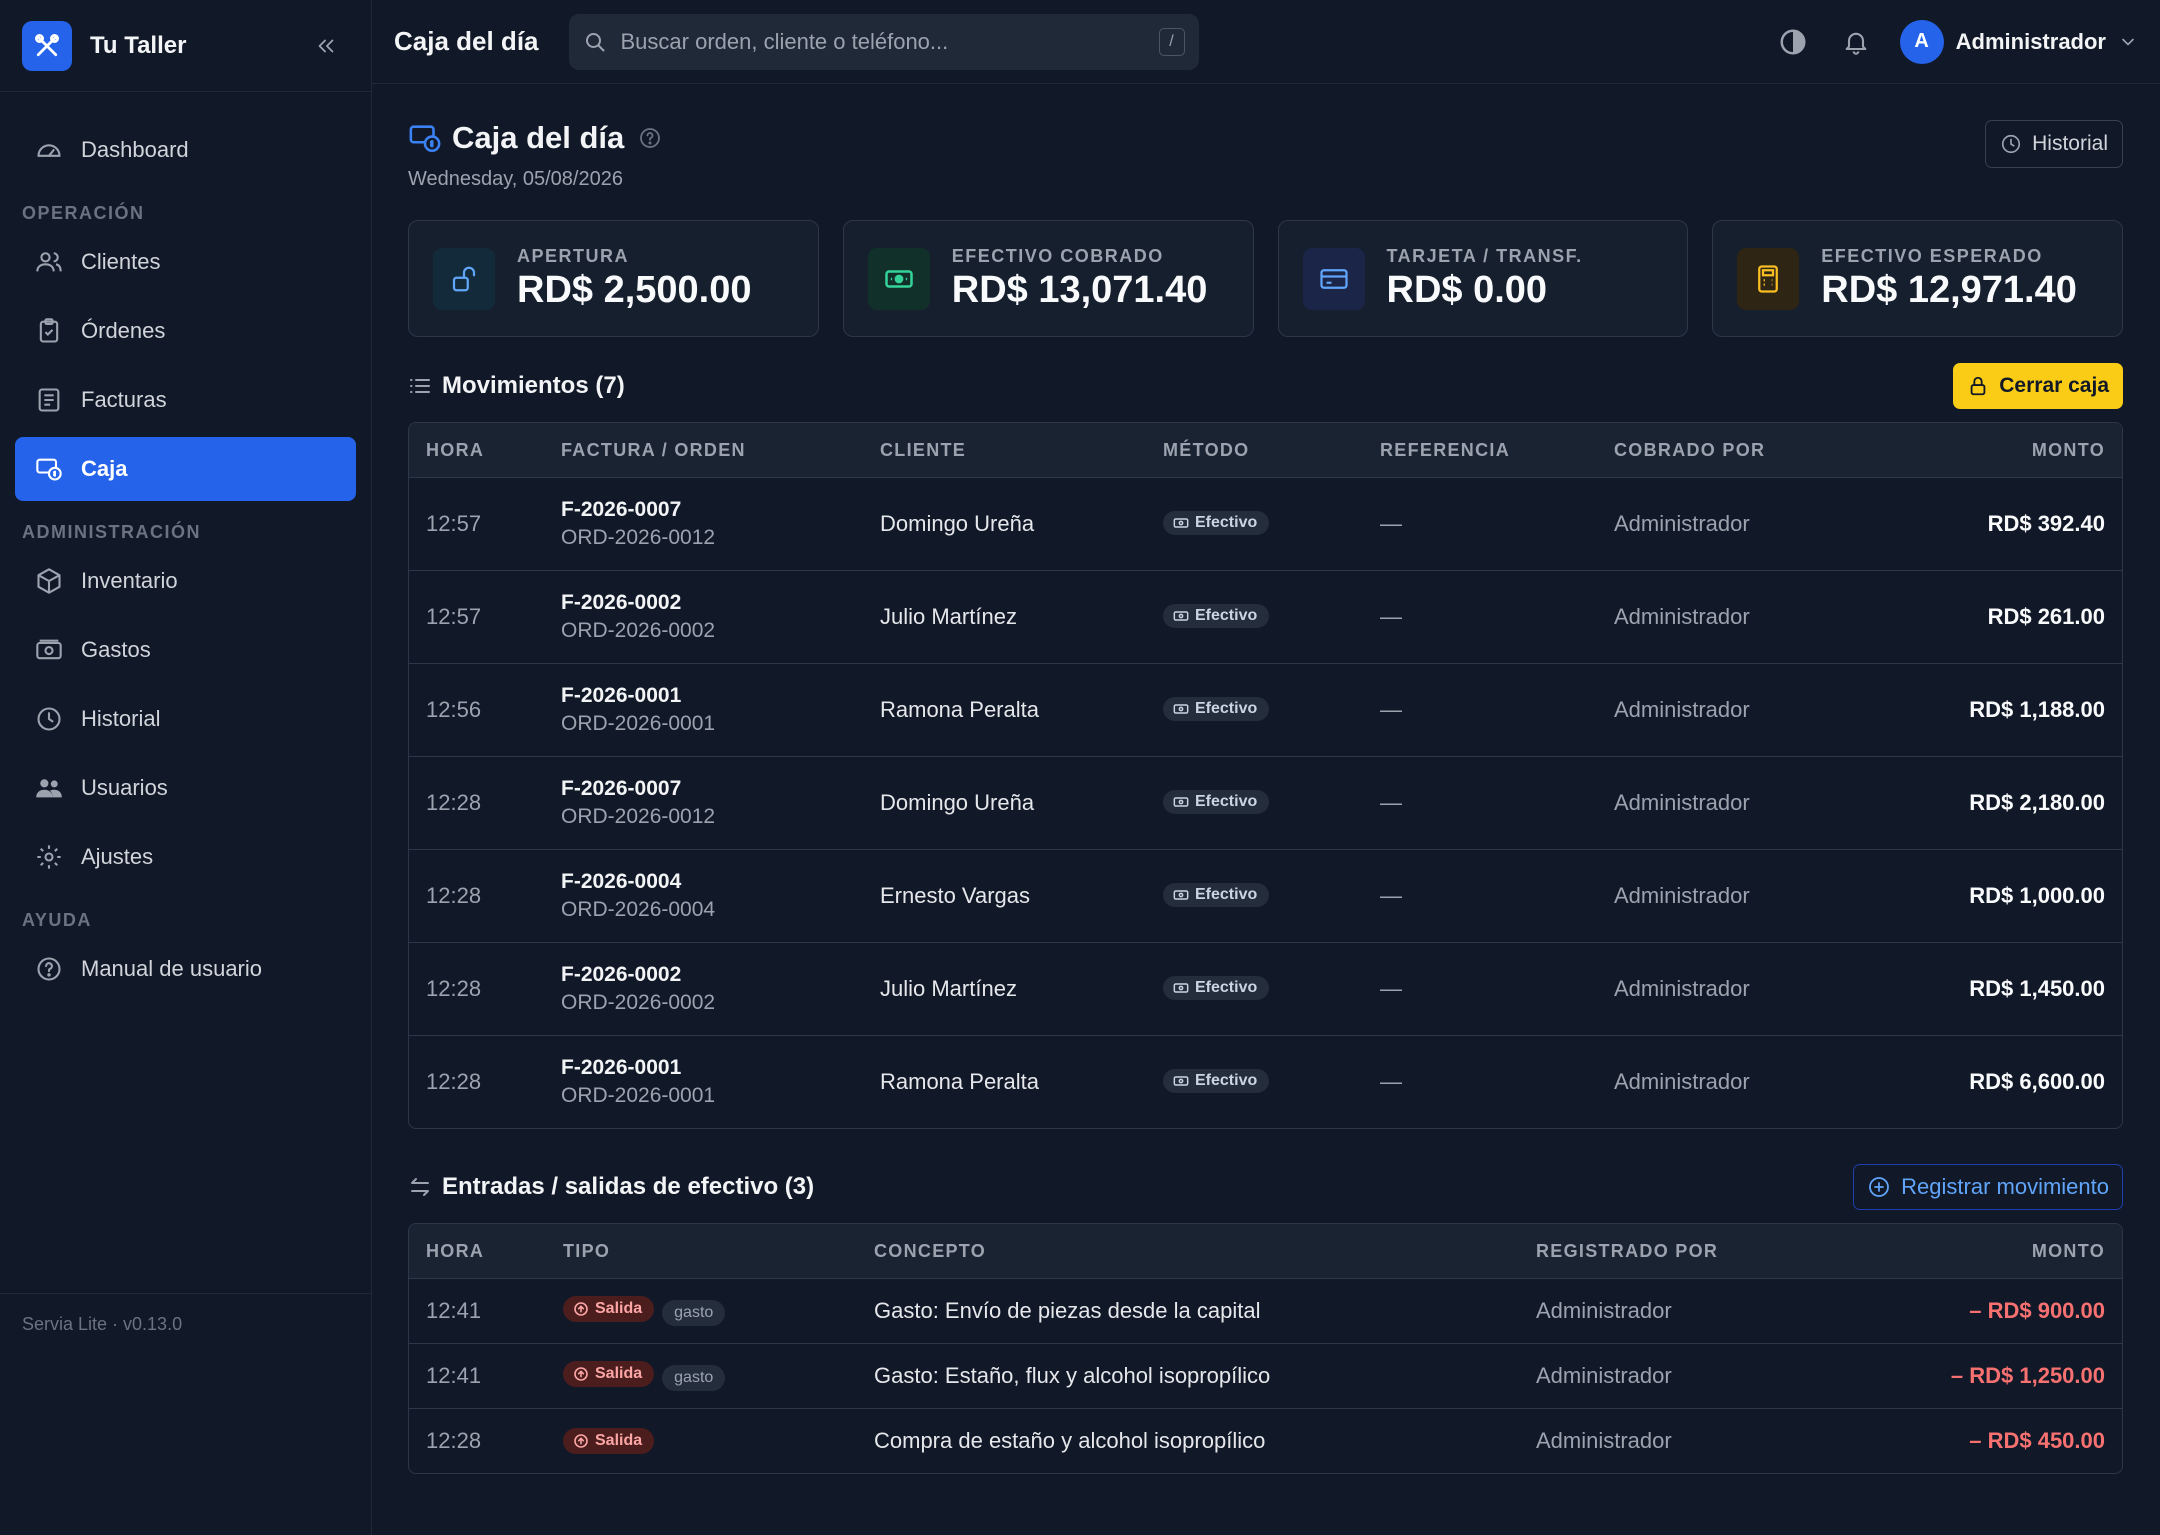 The width and height of the screenshot is (2160, 1535). Describe the element at coordinates (1484, 255) in the screenshot. I see `stat-label: TARJETA / TRANSF.` at that location.